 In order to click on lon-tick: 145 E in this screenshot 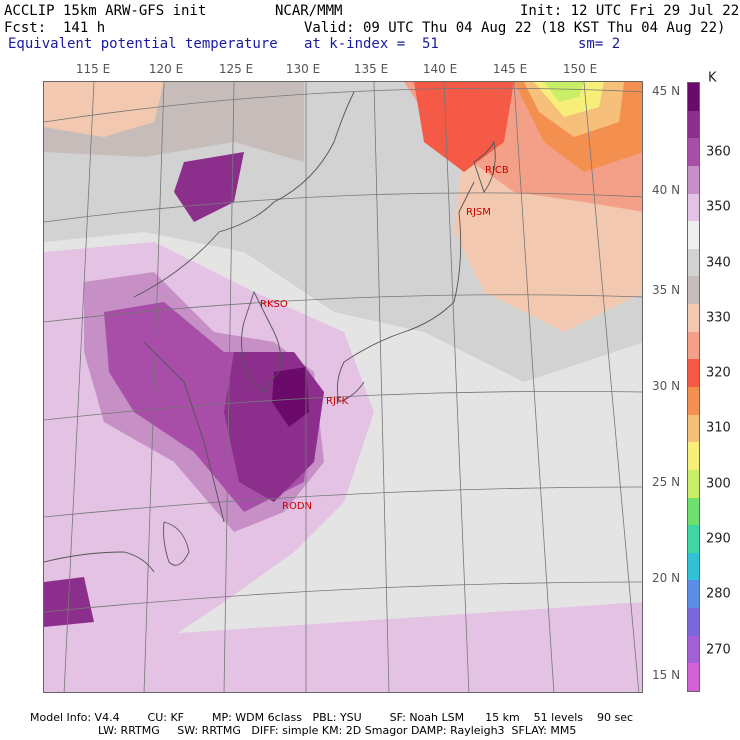, I will do `click(510, 69)`.